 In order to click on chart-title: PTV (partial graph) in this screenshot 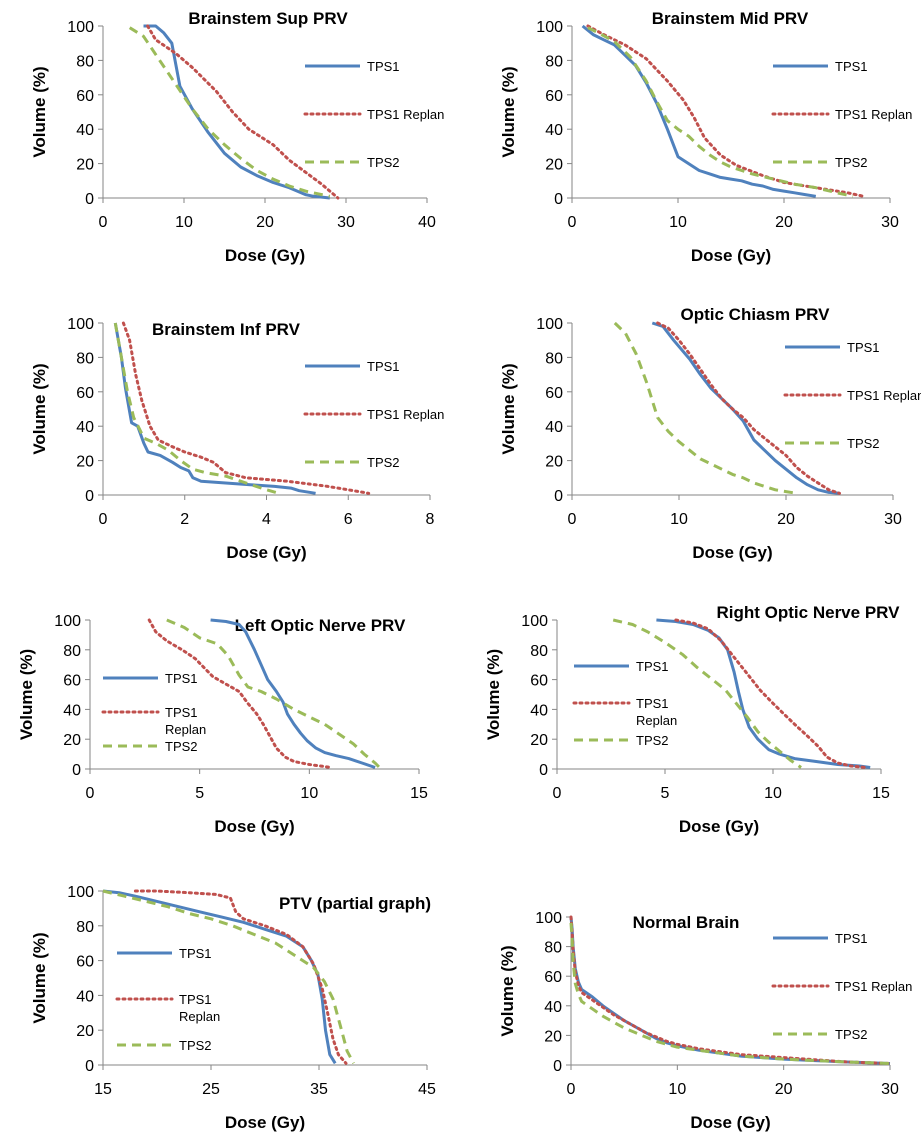, I will do `click(355, 903)`.